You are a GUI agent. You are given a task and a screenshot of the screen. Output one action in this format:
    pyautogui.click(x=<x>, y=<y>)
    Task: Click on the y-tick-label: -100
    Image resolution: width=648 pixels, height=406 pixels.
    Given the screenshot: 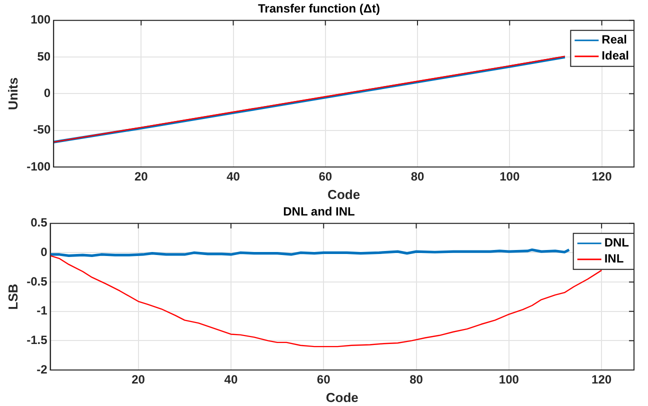 What is the action you would take?
    pyautogui.click(x=38, y=166)
    